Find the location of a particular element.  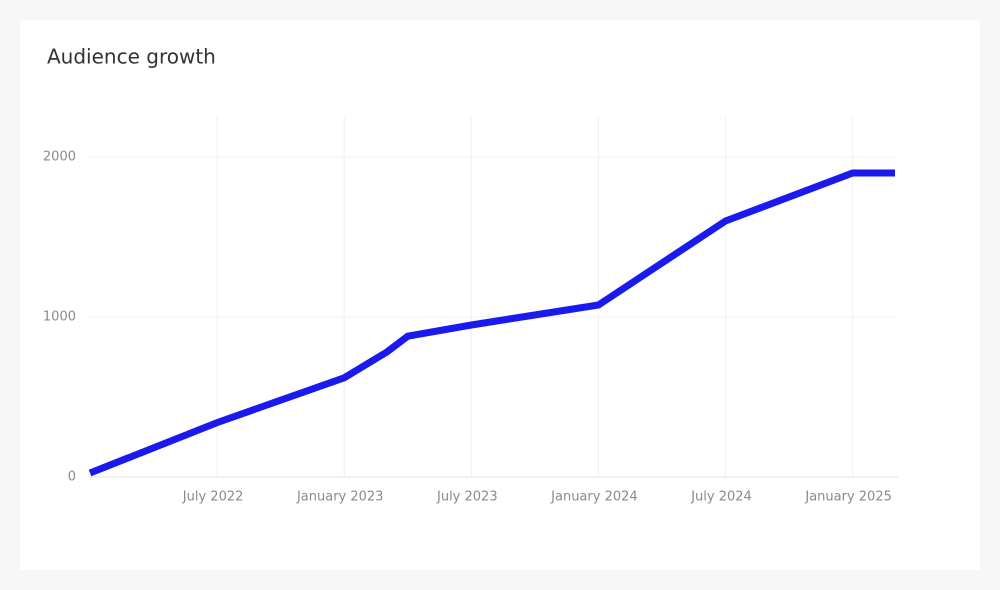

y-tick-label: 2000 is located at coordinates (59, 157).